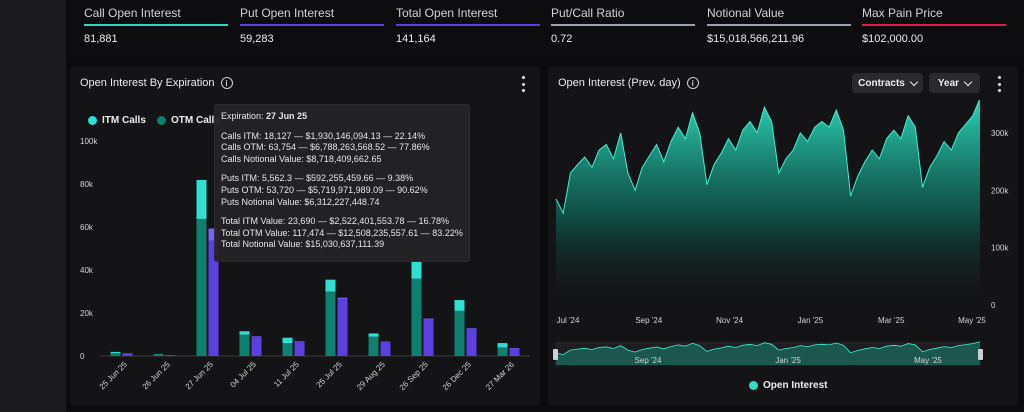  Describe the element at coordinates (954, 83) in the screenshot. I see `year-dropdown: Year` at that location.